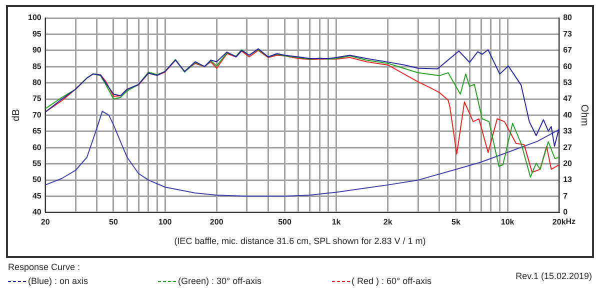 This screenshot has width=600, height=295. What do you see at coordinates (568, 163) in the screenshot?
I see `y2-tick-label: 20` at bounding box center [568, 163].